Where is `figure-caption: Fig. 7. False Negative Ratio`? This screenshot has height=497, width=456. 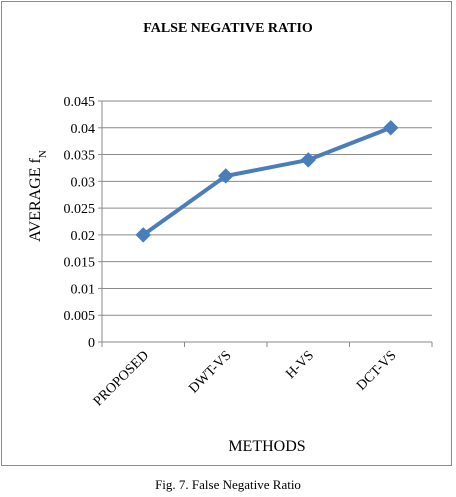 figure-caption: Fig. 7. False Negative Ratio is located at coordinates (228, 484).